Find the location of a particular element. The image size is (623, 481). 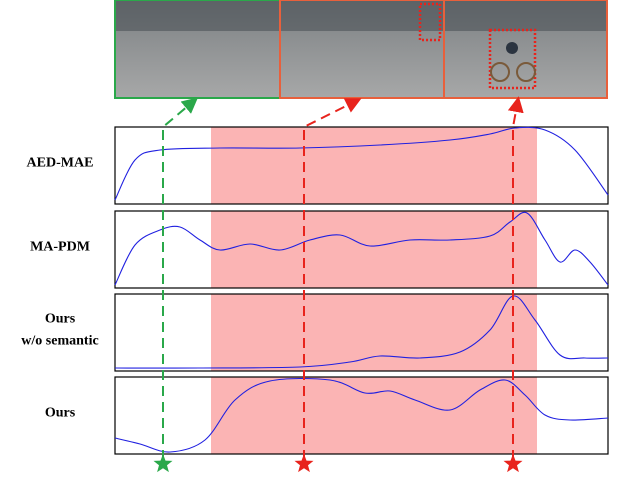

stars is located at coordinates (338, 463).